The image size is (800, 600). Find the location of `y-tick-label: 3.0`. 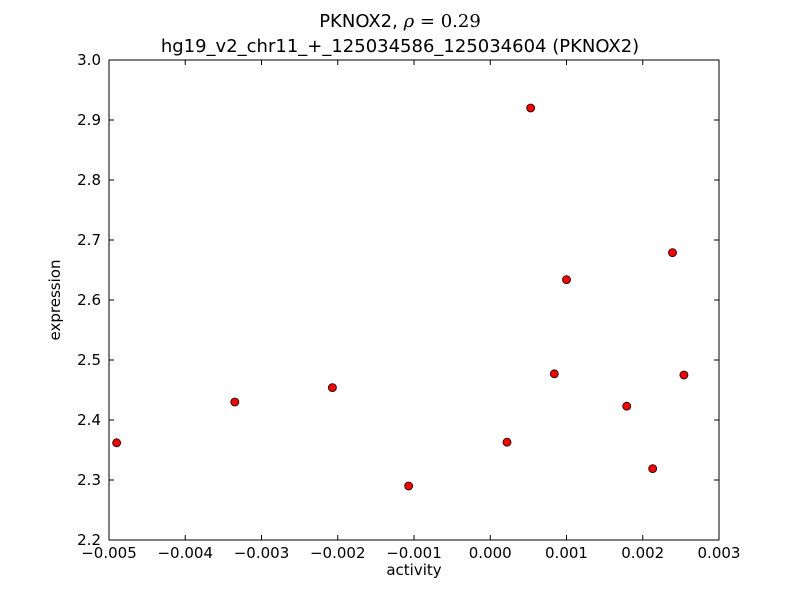

y-tick-label: 3.0 is located at coordinates (89, 60).